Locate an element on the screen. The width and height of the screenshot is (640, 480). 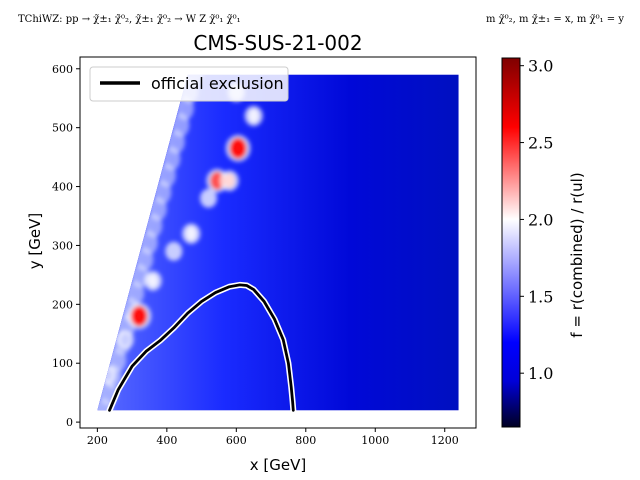
x-axis-ticks: 200 400 600 800 1000 1200 is located at coordinates (273, 437).